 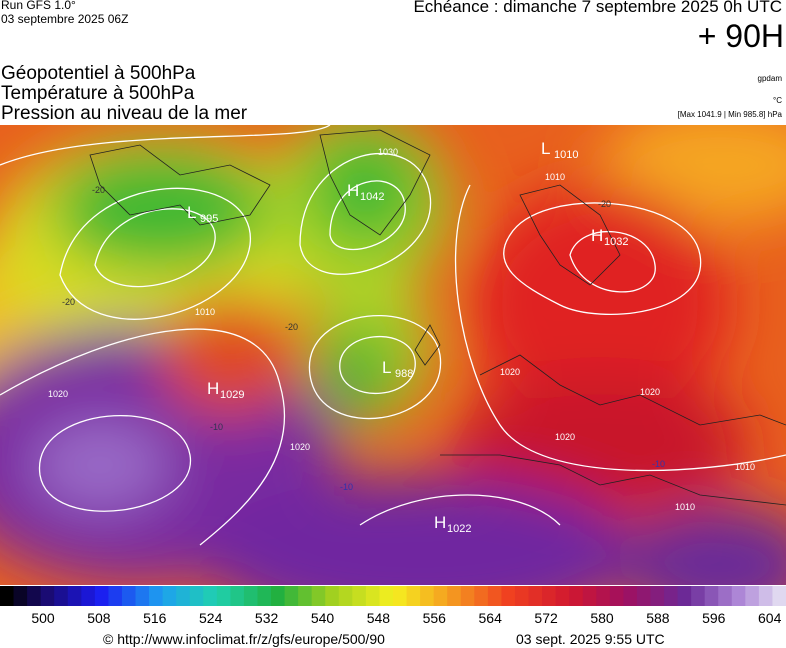 What do you see at coordinates (616, 242) in the screenshot?
I see `center-value: 1032` at bounding box center [616, 242].